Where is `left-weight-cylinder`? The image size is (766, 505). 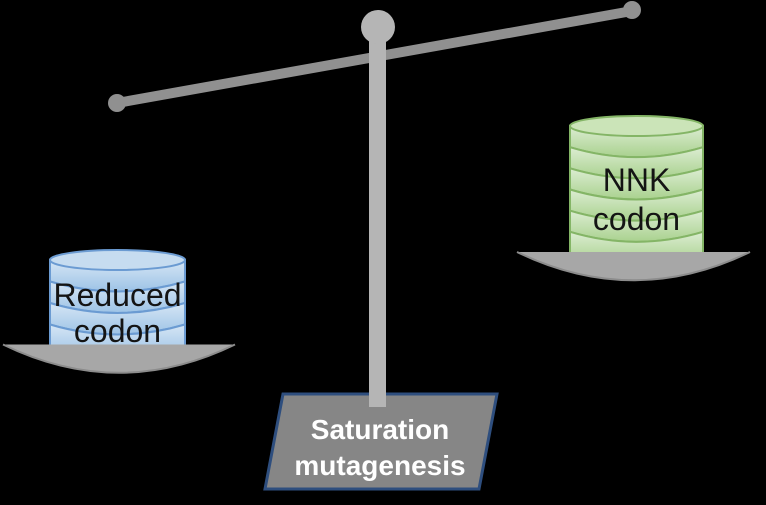
left-weight-cylinder is located at coordinates (117, 303).